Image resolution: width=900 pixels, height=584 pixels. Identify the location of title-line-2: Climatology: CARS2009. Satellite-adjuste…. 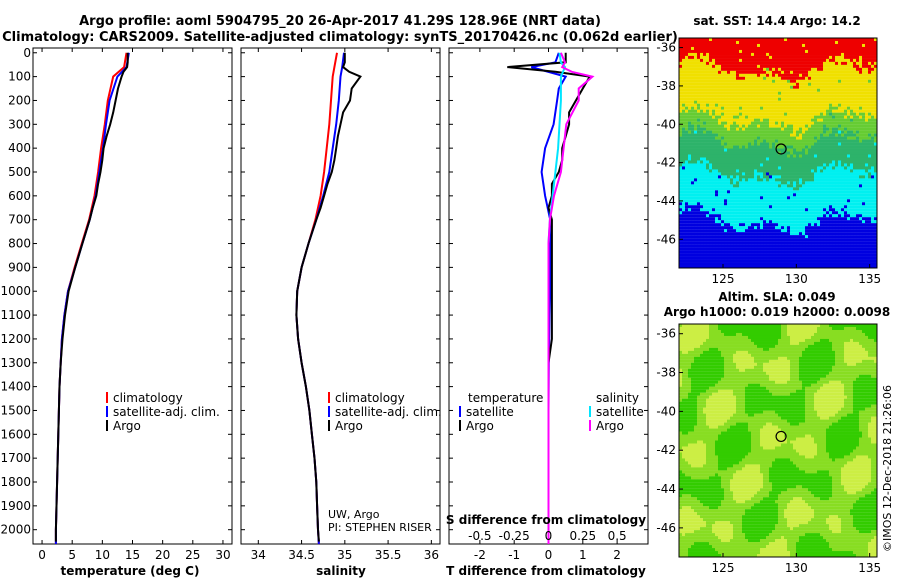
(340, 37).